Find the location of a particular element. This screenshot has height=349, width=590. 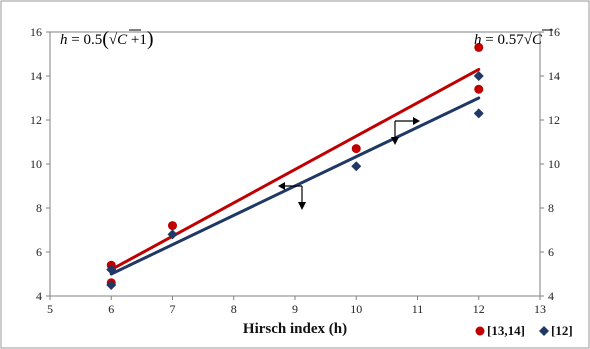

y-left-tick-label: 12 is located at coordinates (36, 120).